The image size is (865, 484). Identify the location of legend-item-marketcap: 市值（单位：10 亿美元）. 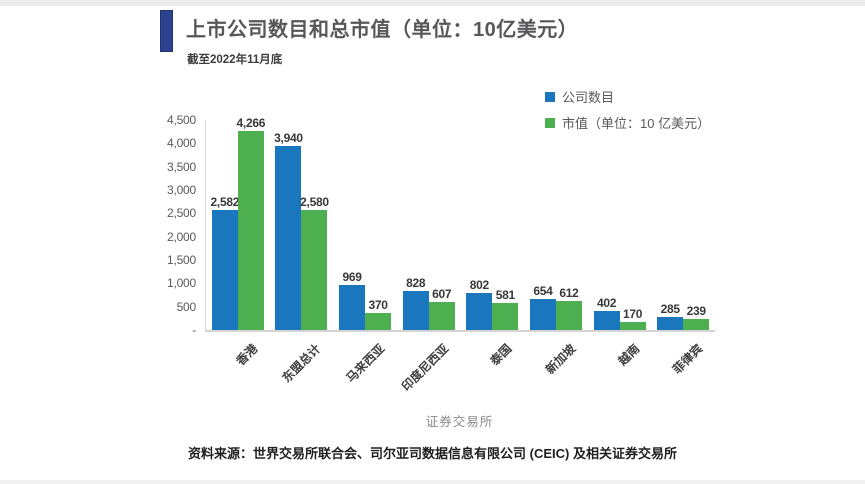
(627, 122).